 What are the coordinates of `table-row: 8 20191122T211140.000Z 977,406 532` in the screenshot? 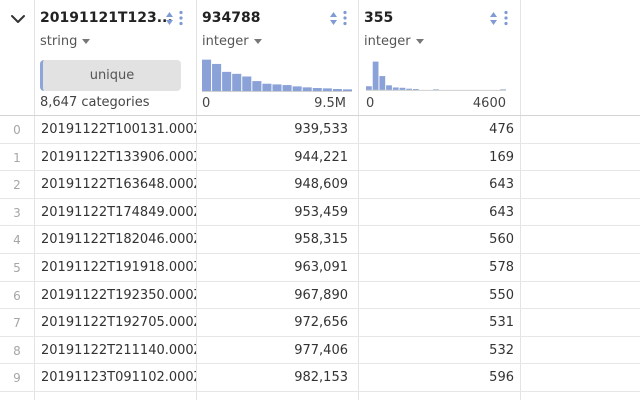 It's located at (320, 351).